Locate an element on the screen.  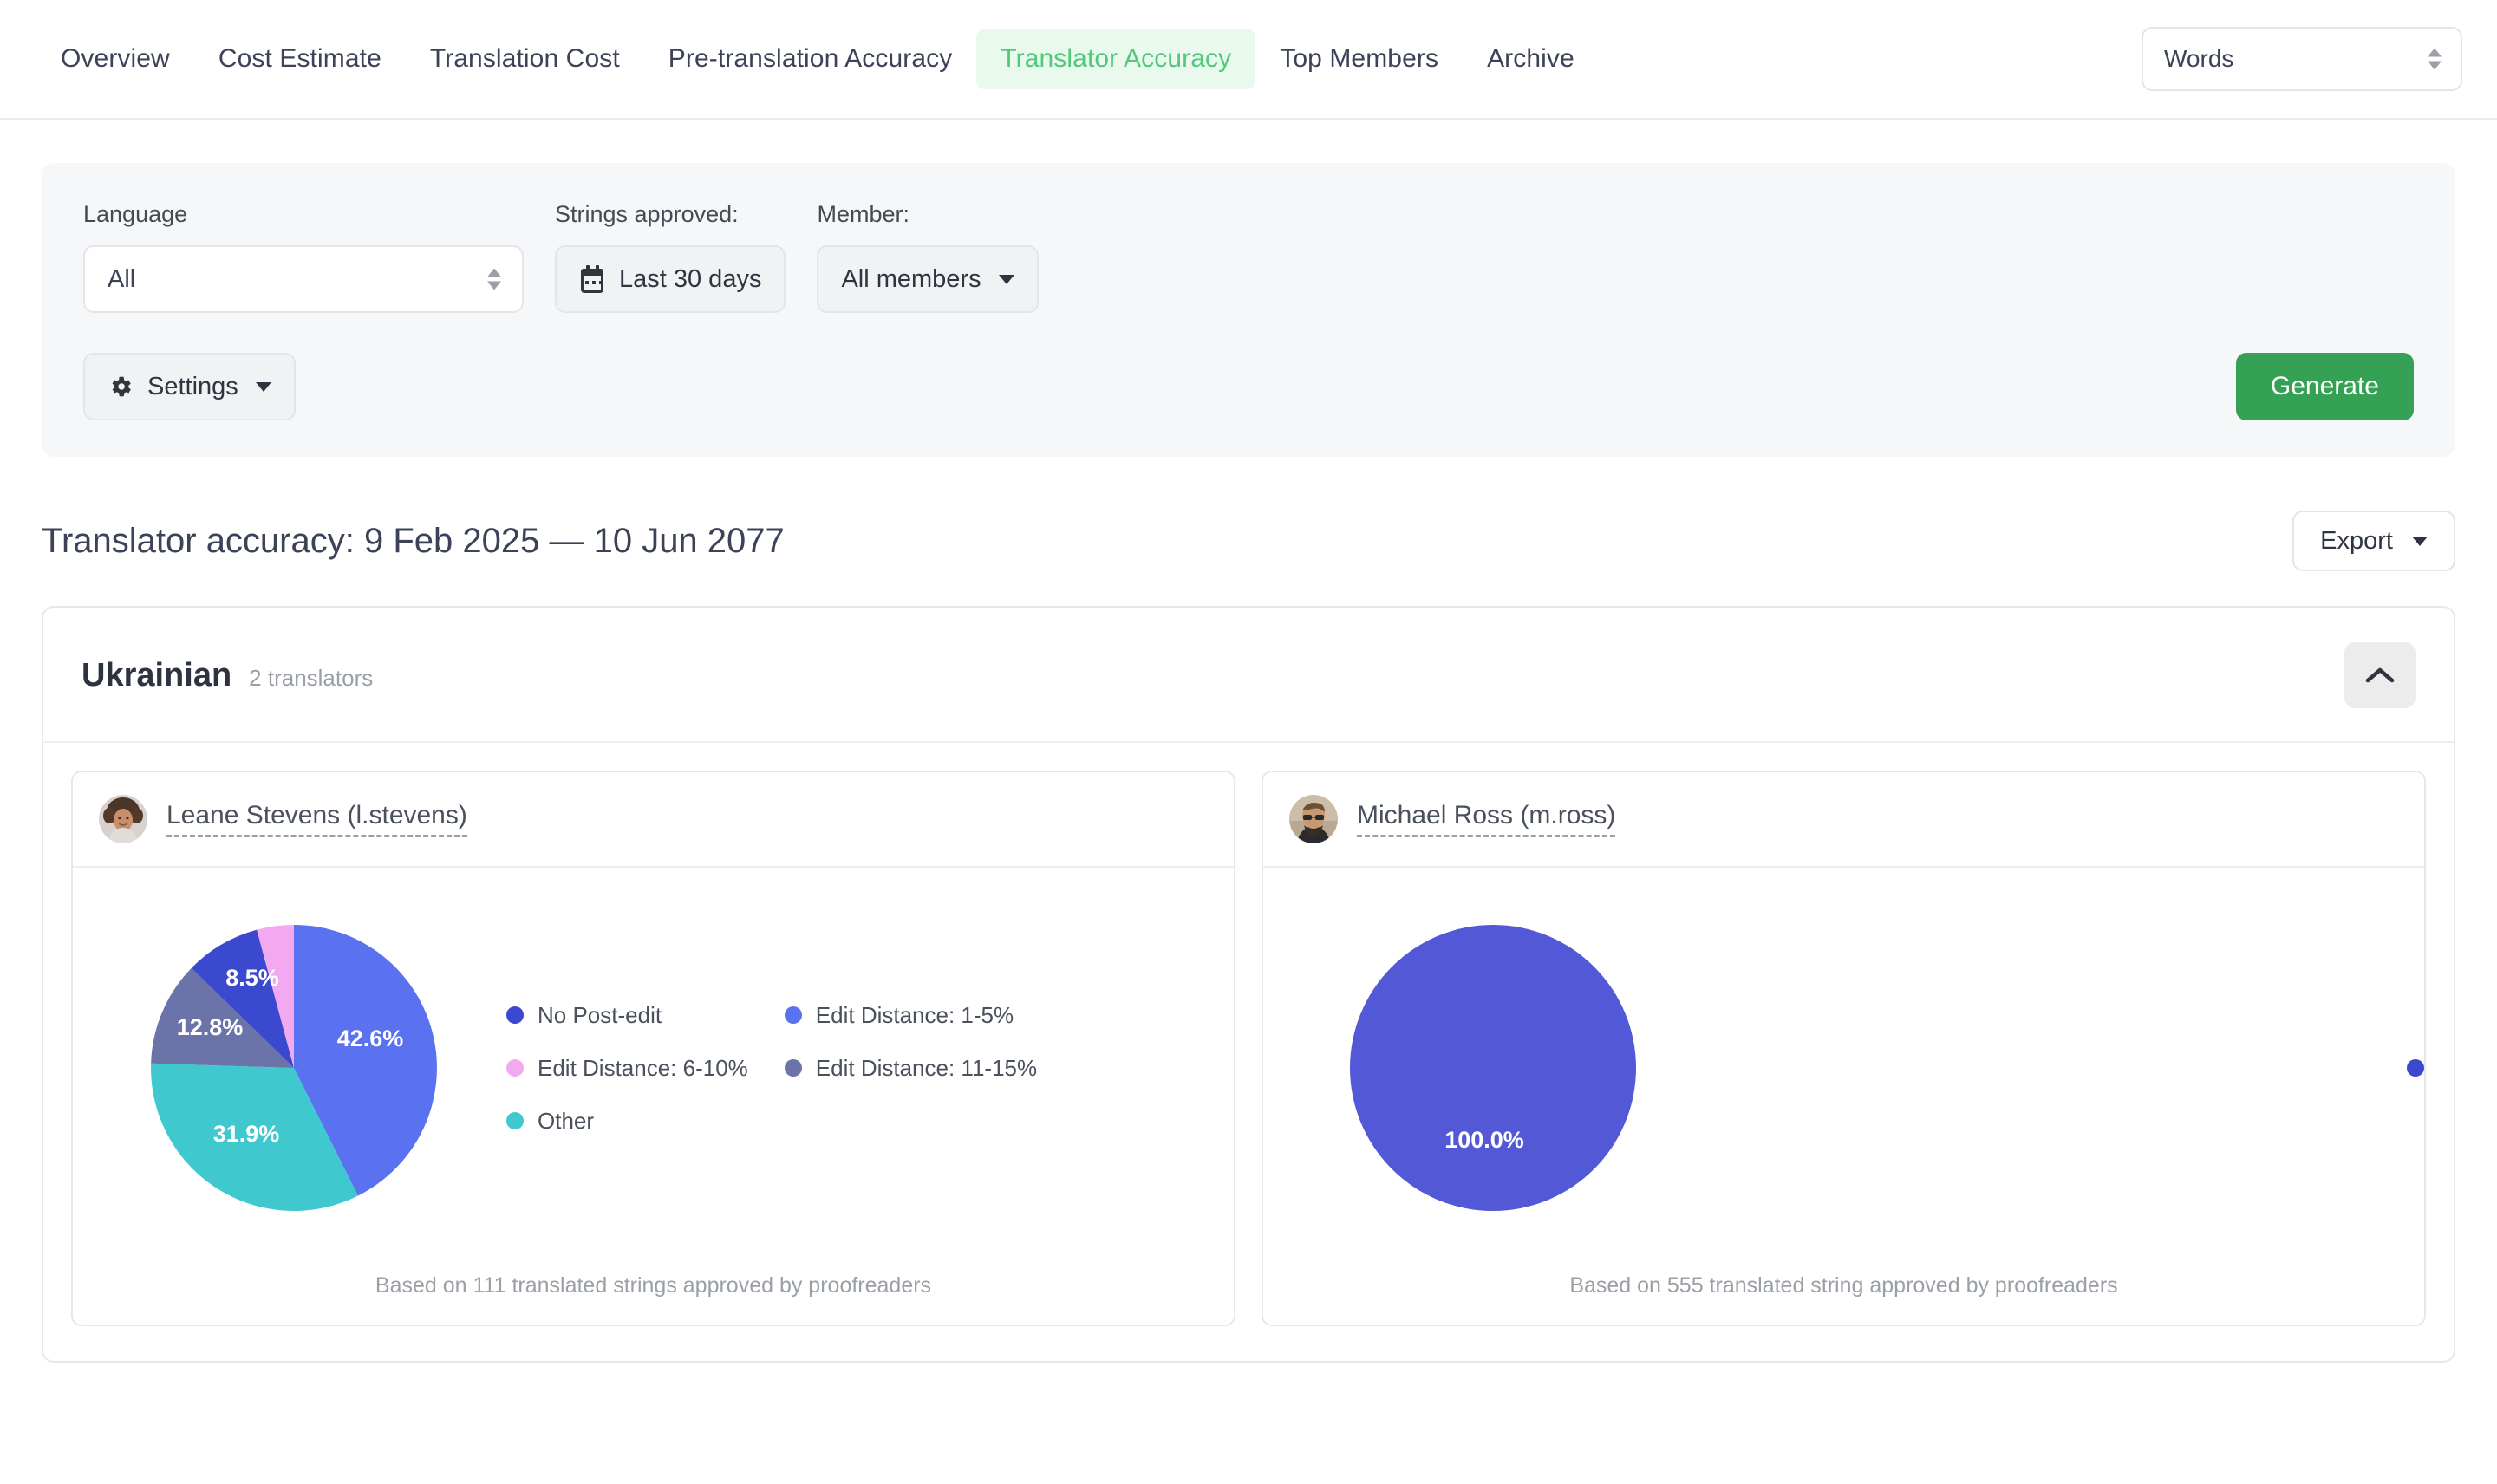
tab-overview: Overview is located at coordinates (115, 58).